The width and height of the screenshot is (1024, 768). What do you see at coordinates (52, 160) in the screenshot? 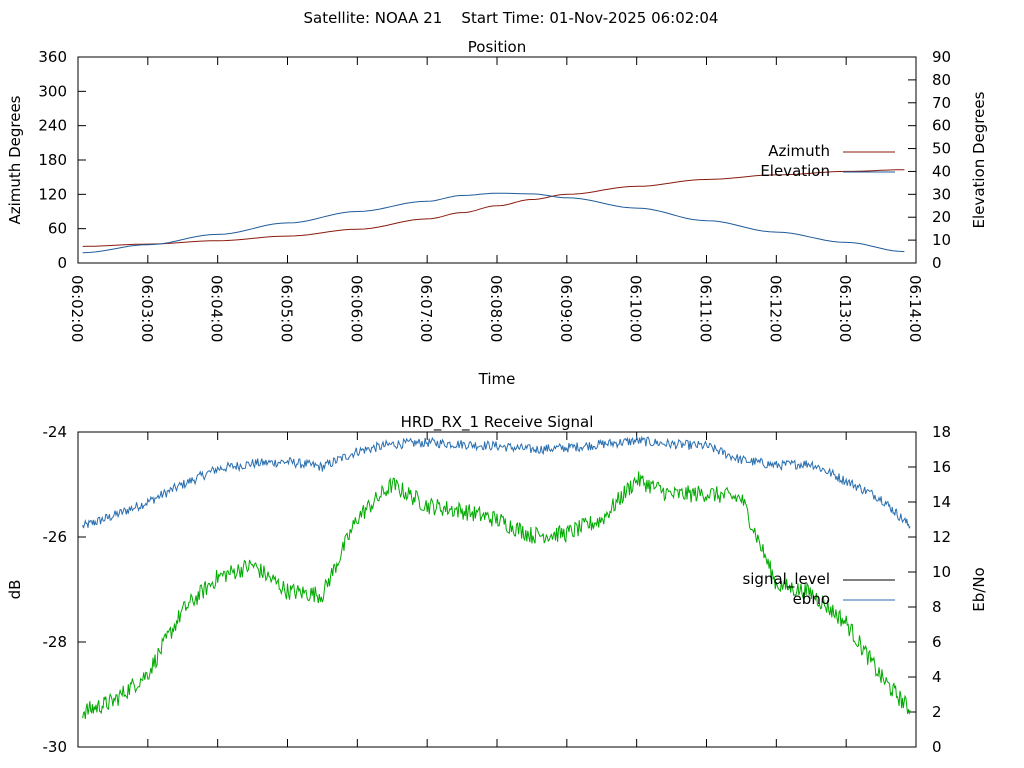
I see `y-tick-label: 180` at bounding box center [52, 160].